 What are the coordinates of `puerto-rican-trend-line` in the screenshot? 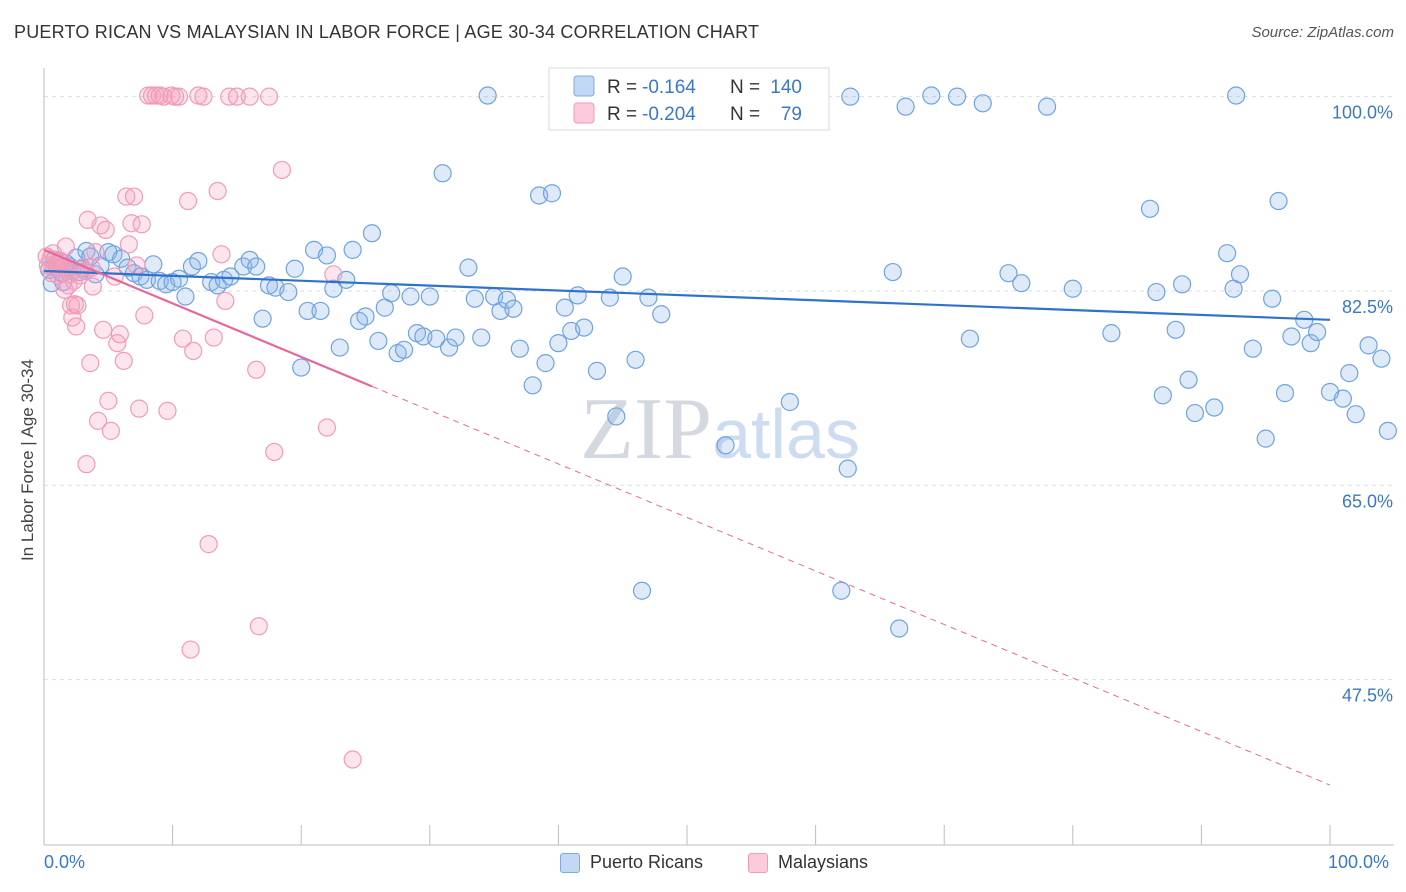 It's located at (687, 295).